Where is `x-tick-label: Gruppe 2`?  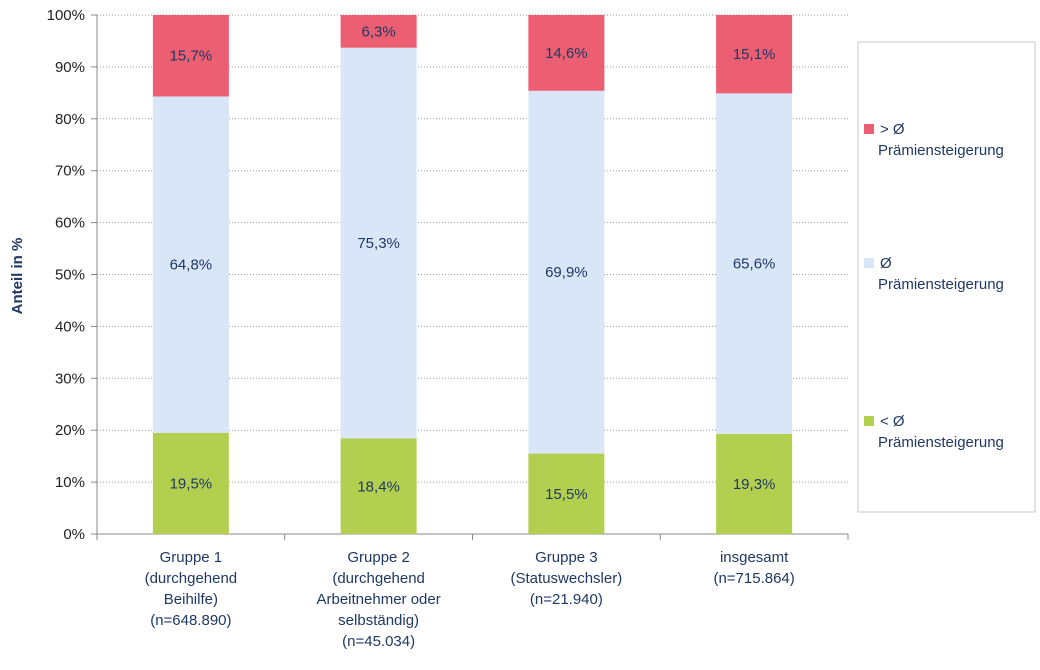
x-tick-label: Gruppe 2 is located at coordinates (378, 557).